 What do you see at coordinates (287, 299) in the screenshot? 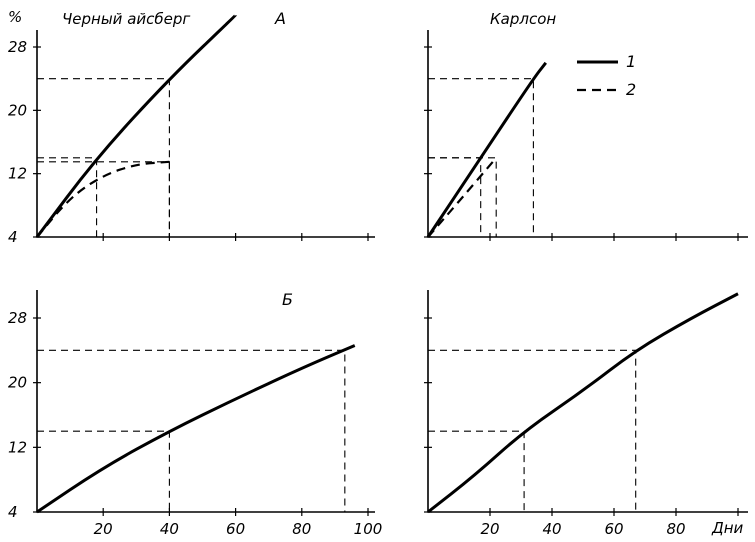
I see `panel-label-b: Б` at bounding box center [287, 299].